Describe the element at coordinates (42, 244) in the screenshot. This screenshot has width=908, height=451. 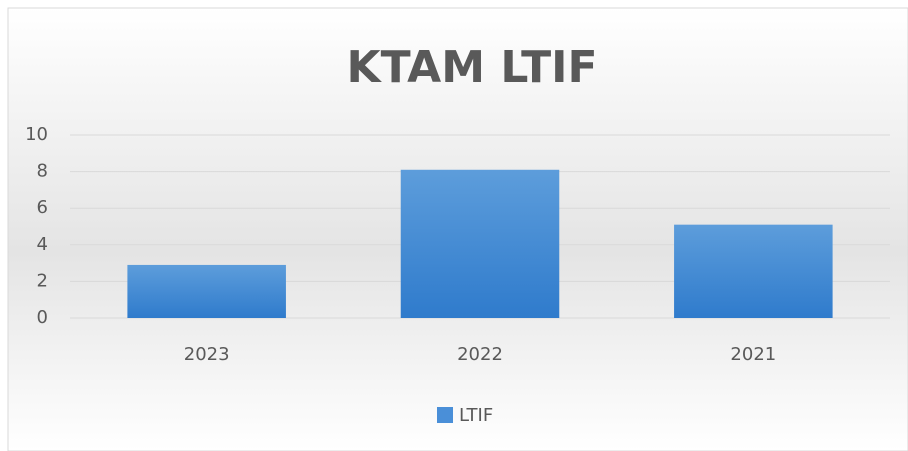
I see `y-tick-label: 4` at that location.